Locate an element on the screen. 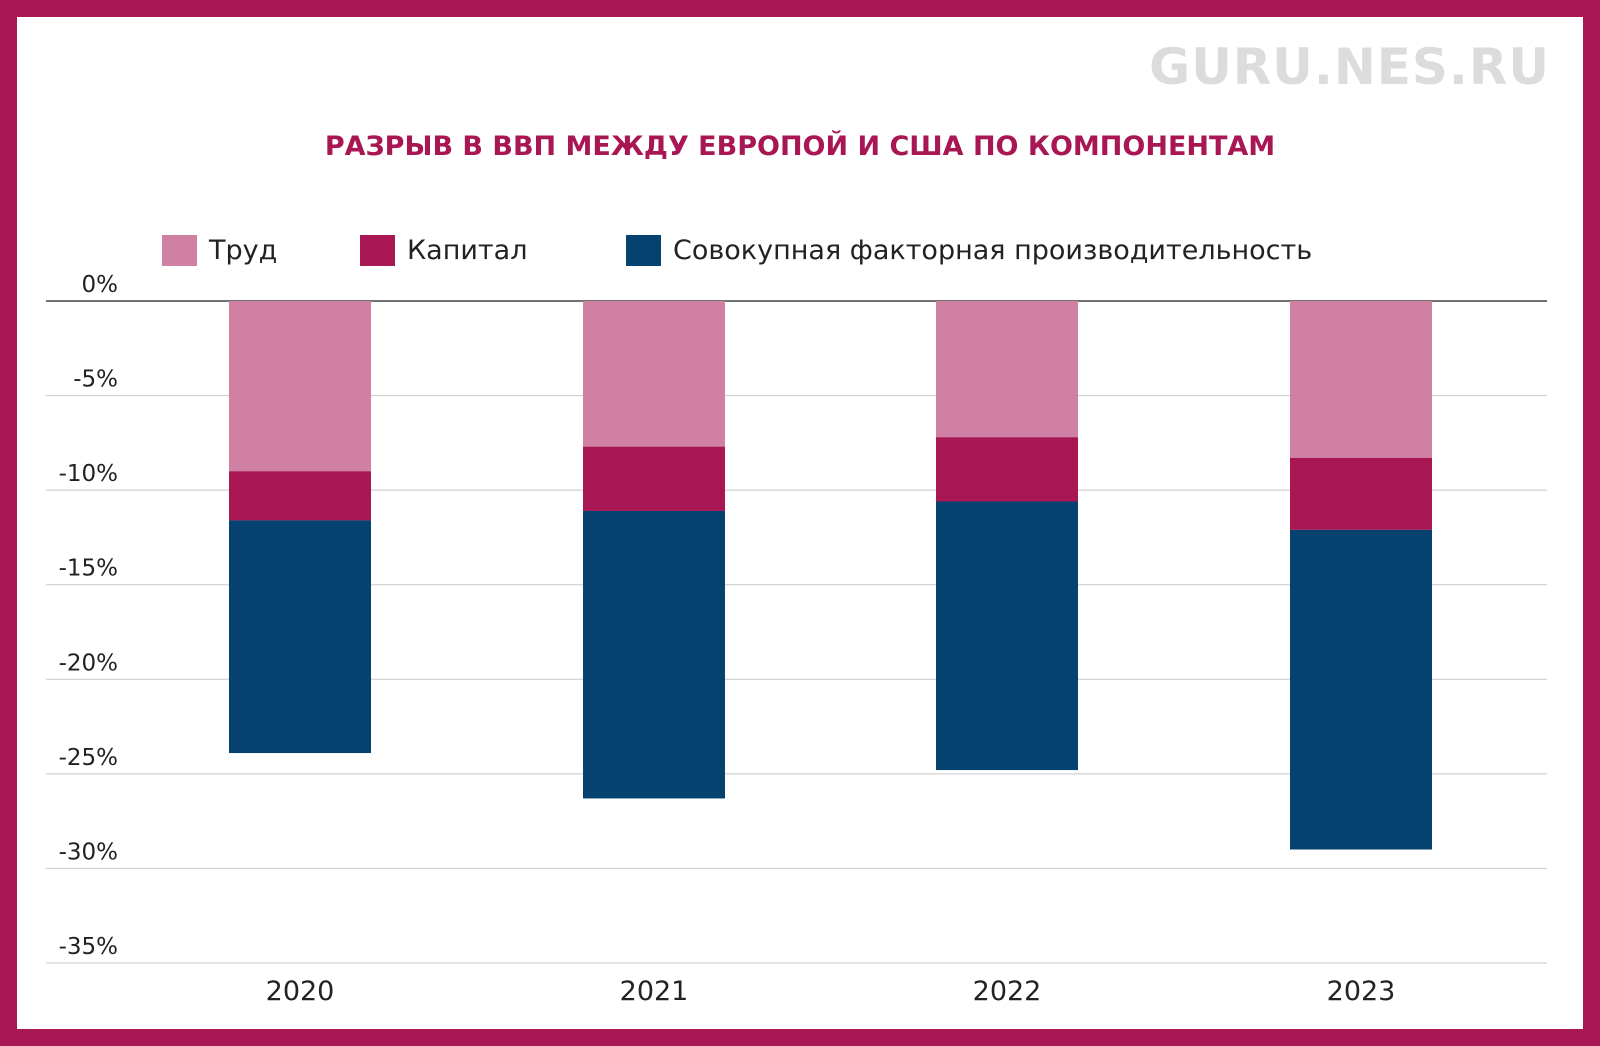 The image size is (1600, 1046). legend-item-labor: Труд is located at coordinates (219, 250).